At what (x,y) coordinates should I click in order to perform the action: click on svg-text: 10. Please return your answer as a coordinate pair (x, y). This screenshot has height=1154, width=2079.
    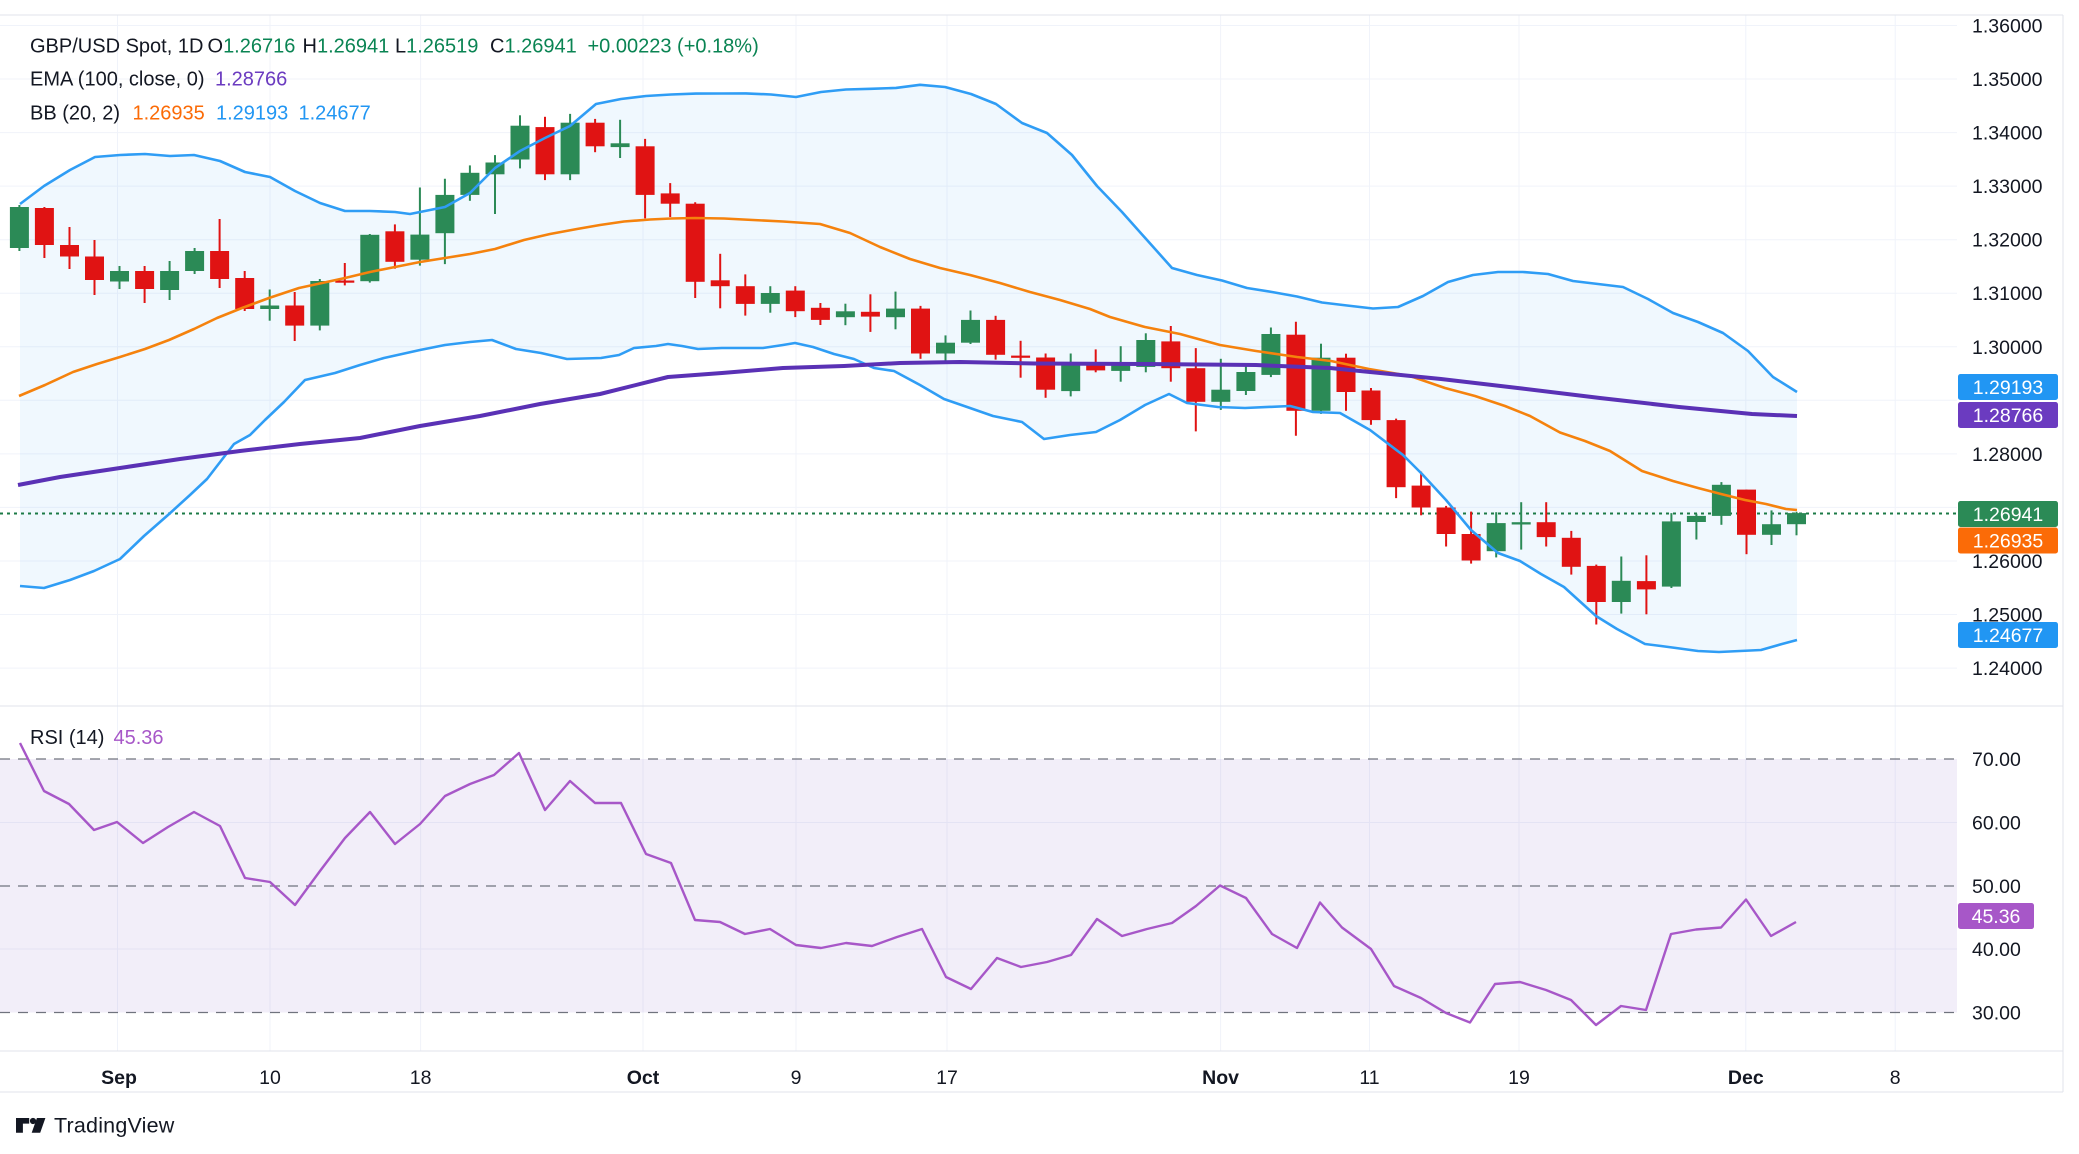
    Looking at the image, I should click on (270, 1078).